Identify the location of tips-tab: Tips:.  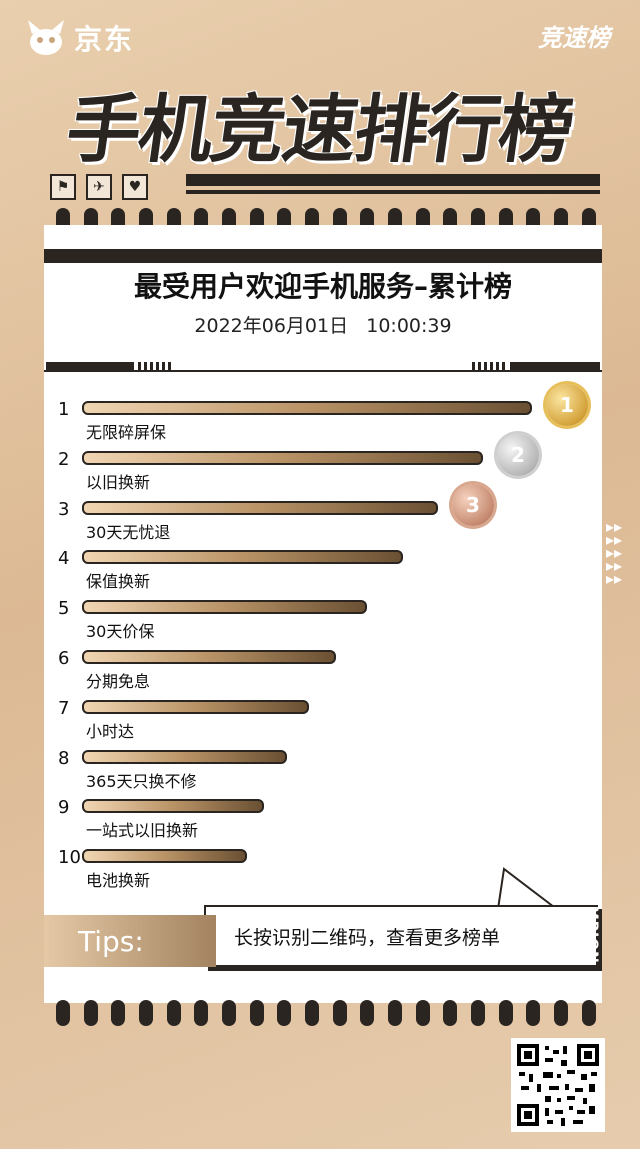
(130, 941).